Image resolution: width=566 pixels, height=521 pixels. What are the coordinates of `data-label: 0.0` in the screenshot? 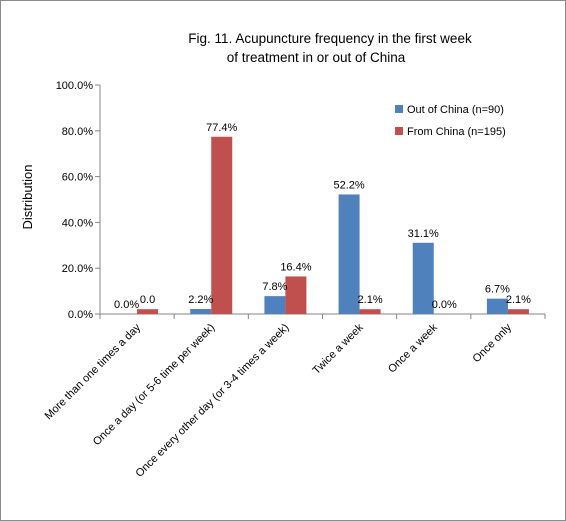 It's located at (147, 300).